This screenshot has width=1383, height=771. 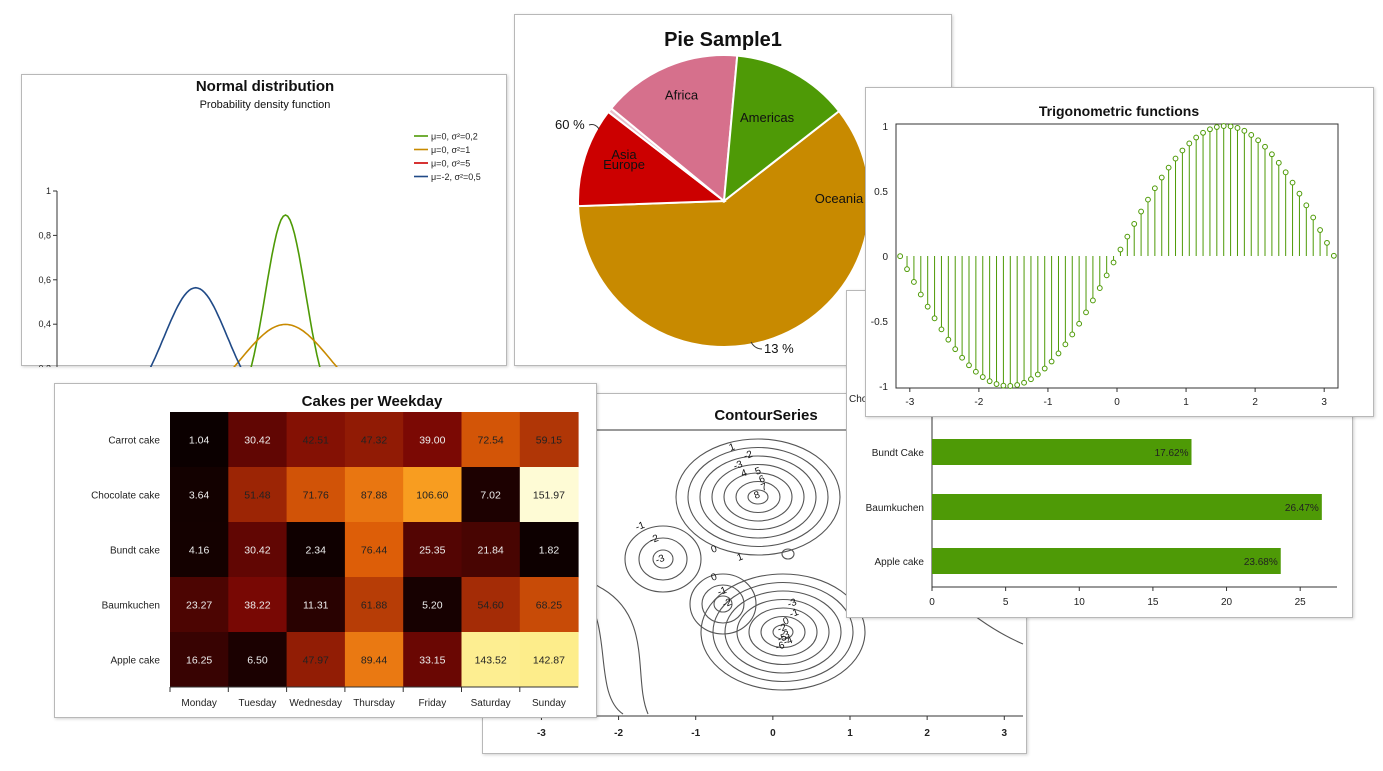 I want to click on pie-slice-americas, so click(x=781, y=129).